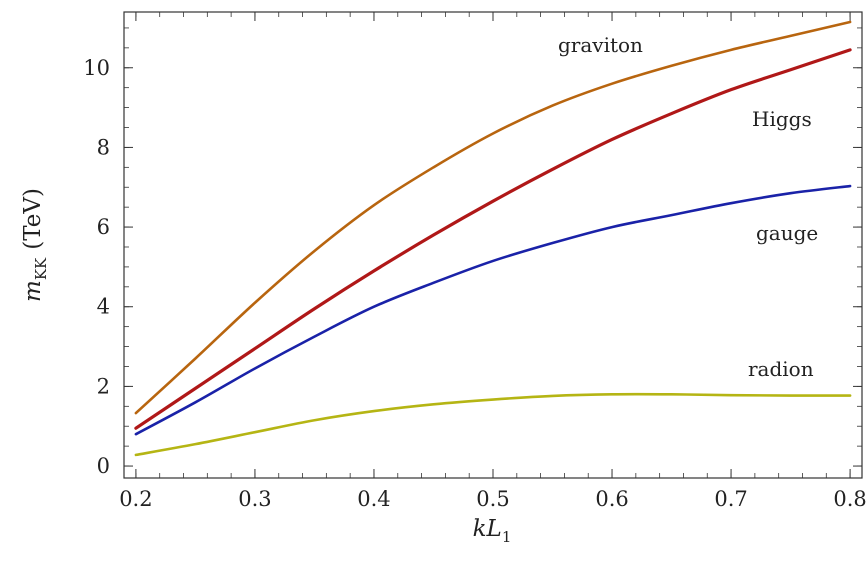 The height and width of the screenshot is (563, 867). I want to click on series-label-higgs: Higgs, so click(782, 119).